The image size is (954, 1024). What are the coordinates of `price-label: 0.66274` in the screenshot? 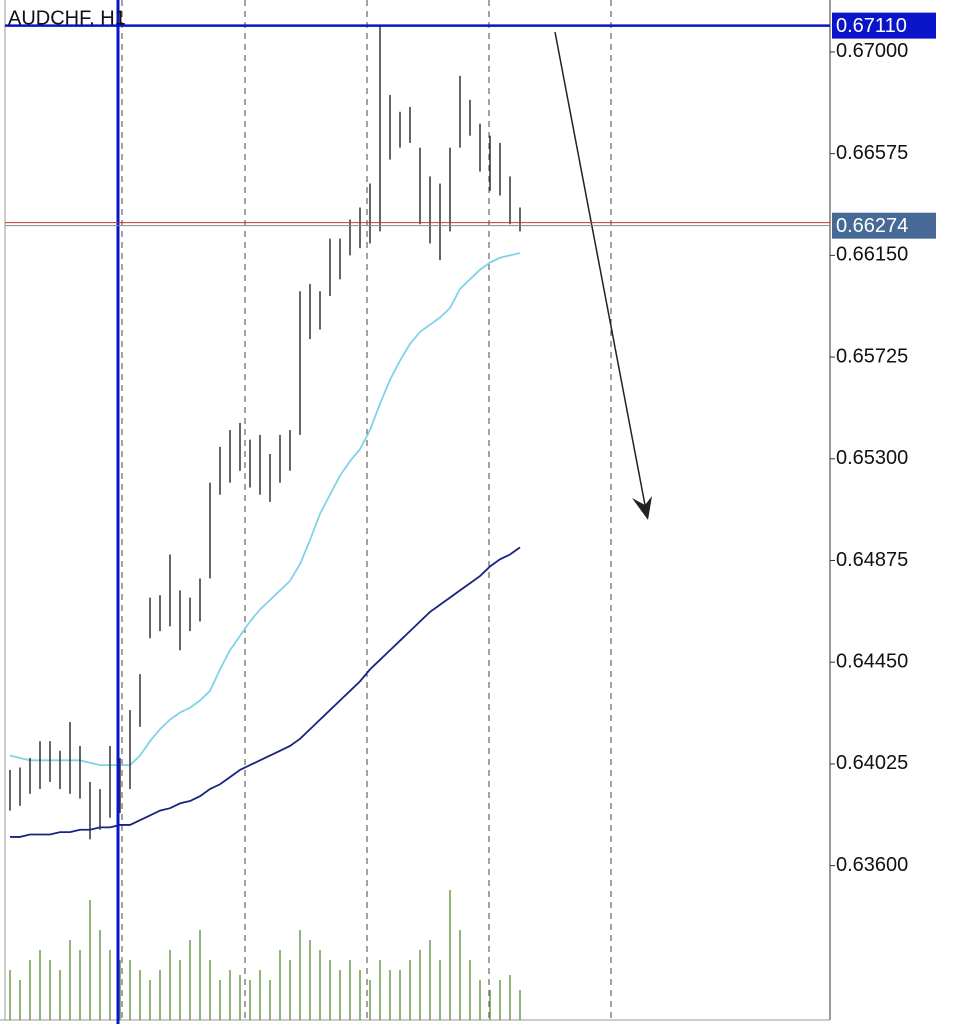 It's located at (872, 226).